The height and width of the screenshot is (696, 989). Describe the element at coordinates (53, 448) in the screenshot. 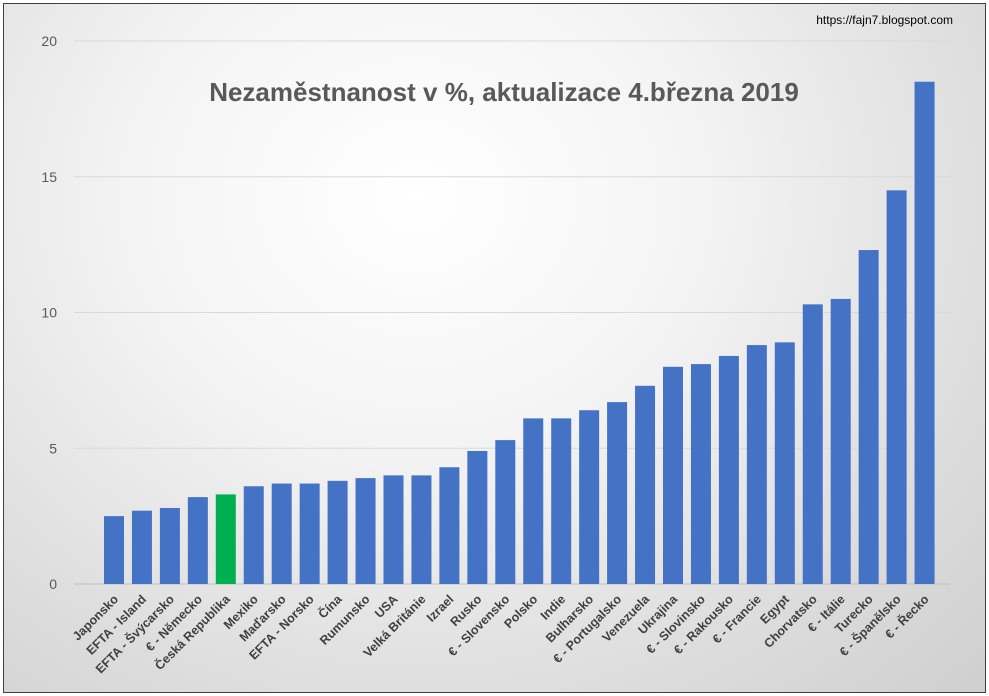

I see `y-tick-label: 5` at that location.